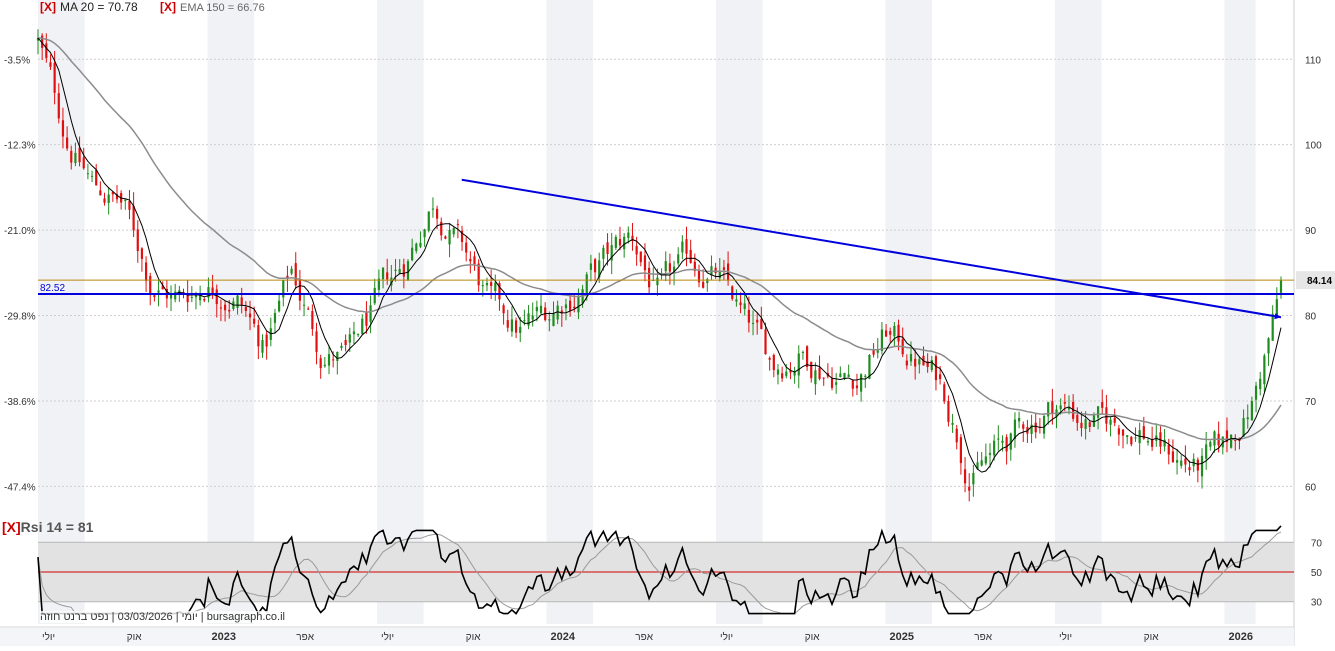 This screenshot has height=651, width=1335. I want to click on quarter-shade, so click(1078, 312).